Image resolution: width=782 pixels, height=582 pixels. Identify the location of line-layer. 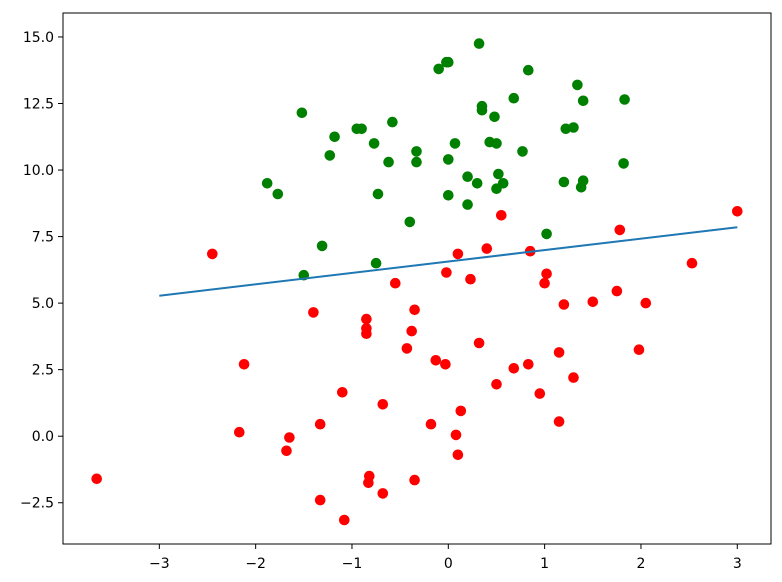
(448, 261).